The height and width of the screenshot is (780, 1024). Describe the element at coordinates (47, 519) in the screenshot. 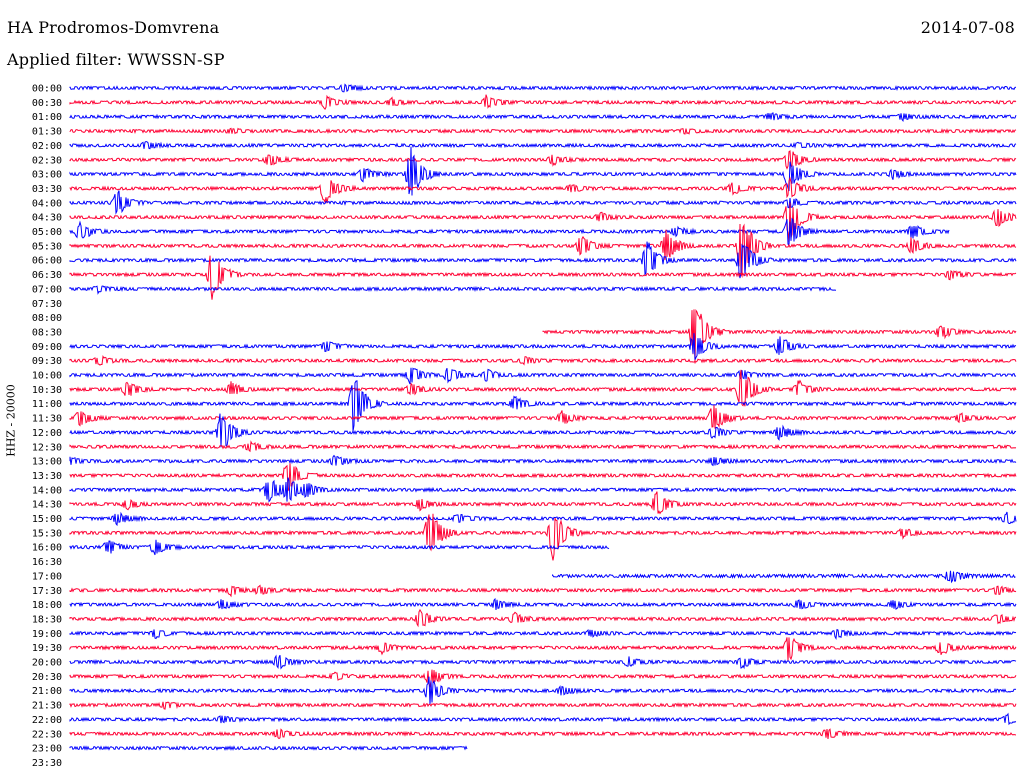

I see `time-tick-label: 15:00` at that location.